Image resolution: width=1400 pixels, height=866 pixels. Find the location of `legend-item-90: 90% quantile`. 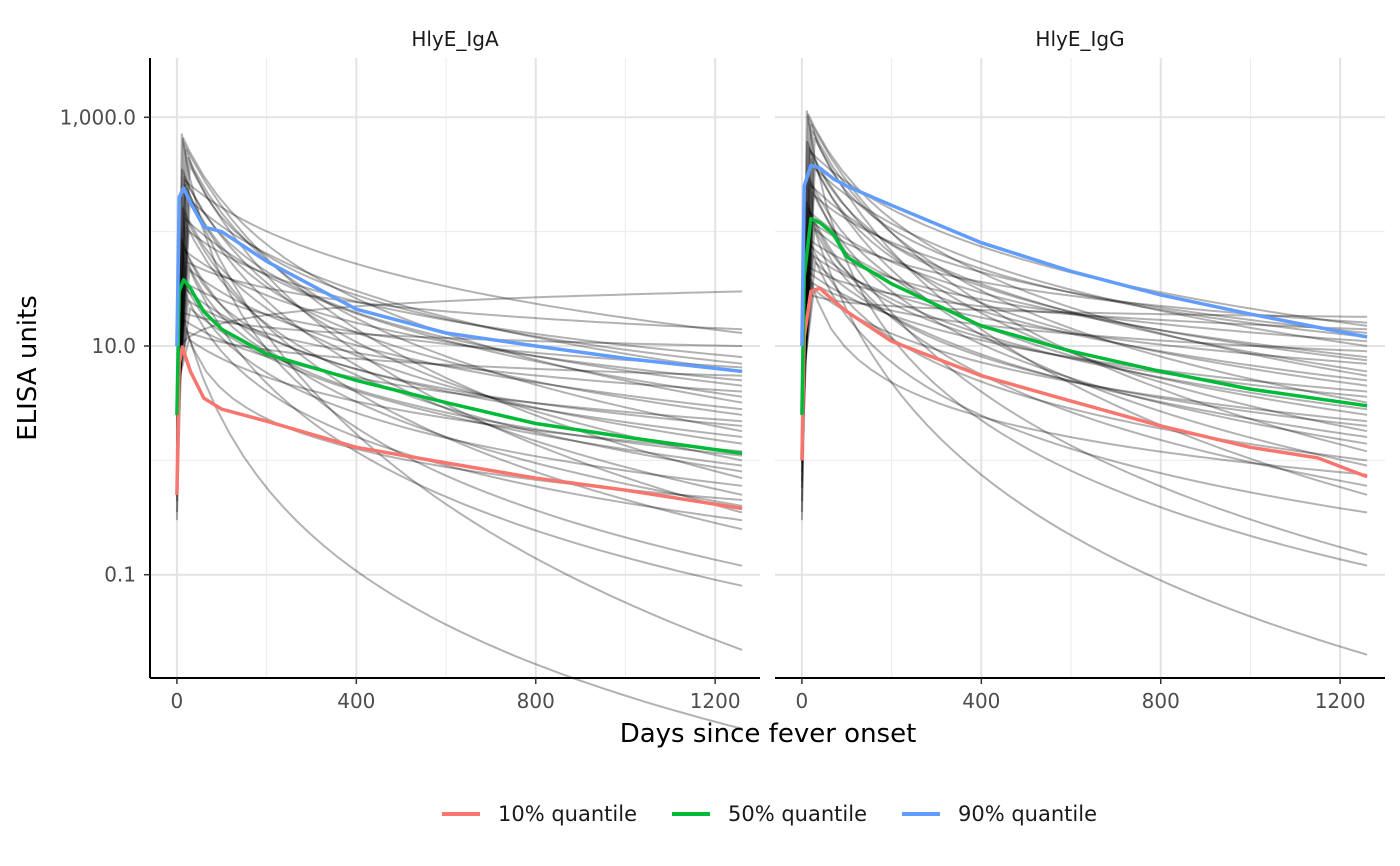

legend-item-90: 90% quantile is located at coordinates (999, 814).